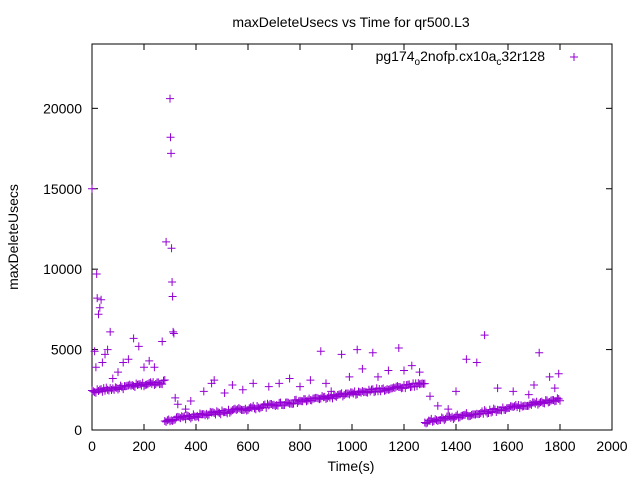 The width and height of the screenshot is (640, 480). I want to click on x-tick-label: 1200, so click(403, 446).